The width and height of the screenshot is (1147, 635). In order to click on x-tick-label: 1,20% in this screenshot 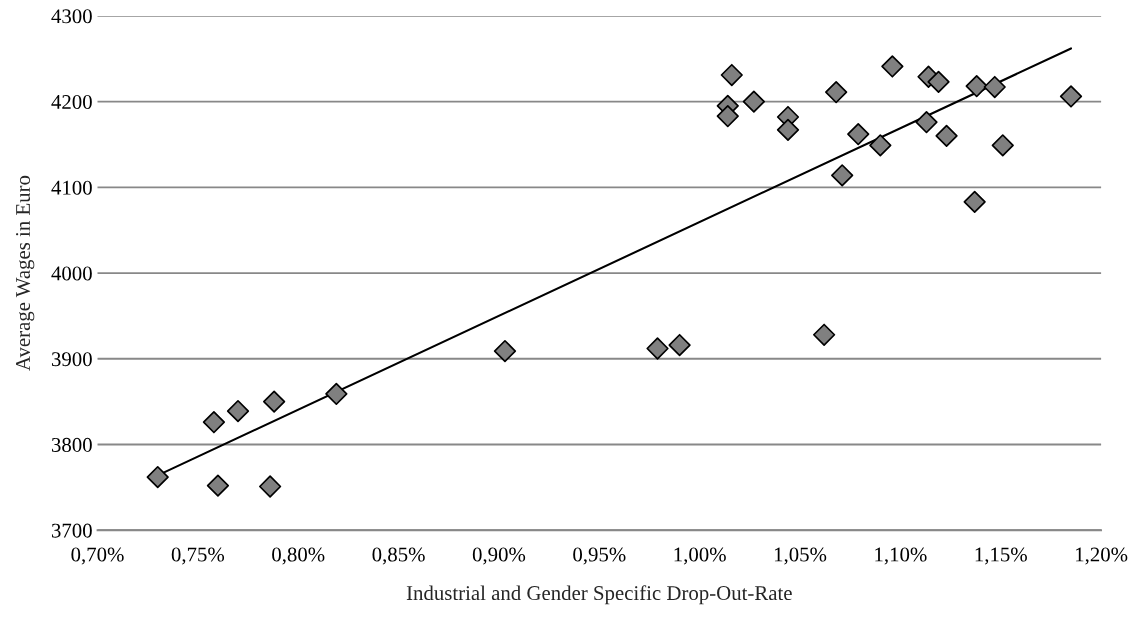, I will do `click(1102, 556)`.